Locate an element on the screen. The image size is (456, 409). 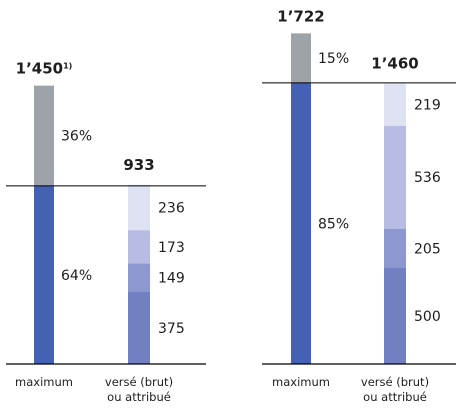
panel-2-maximum-total: 1’722 is located at coordinates (300, 16).